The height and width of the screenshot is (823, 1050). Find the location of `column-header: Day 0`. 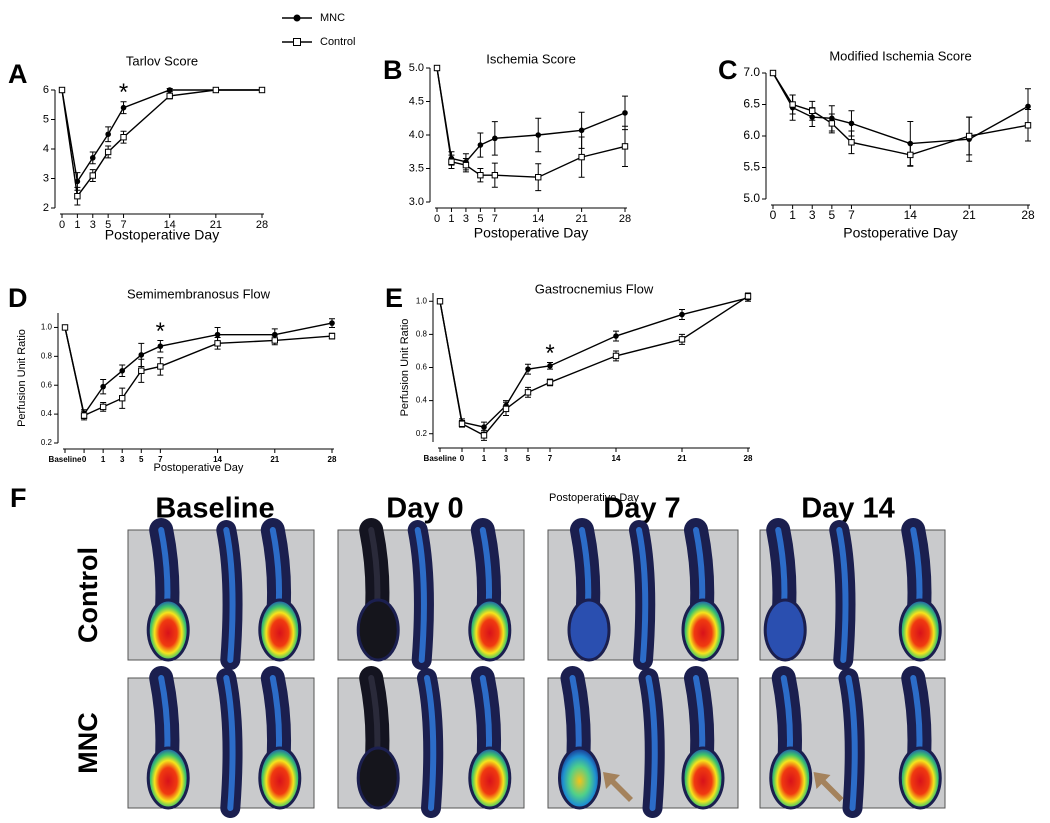

column-header: Day 0 is located at coordinates (424, 509).